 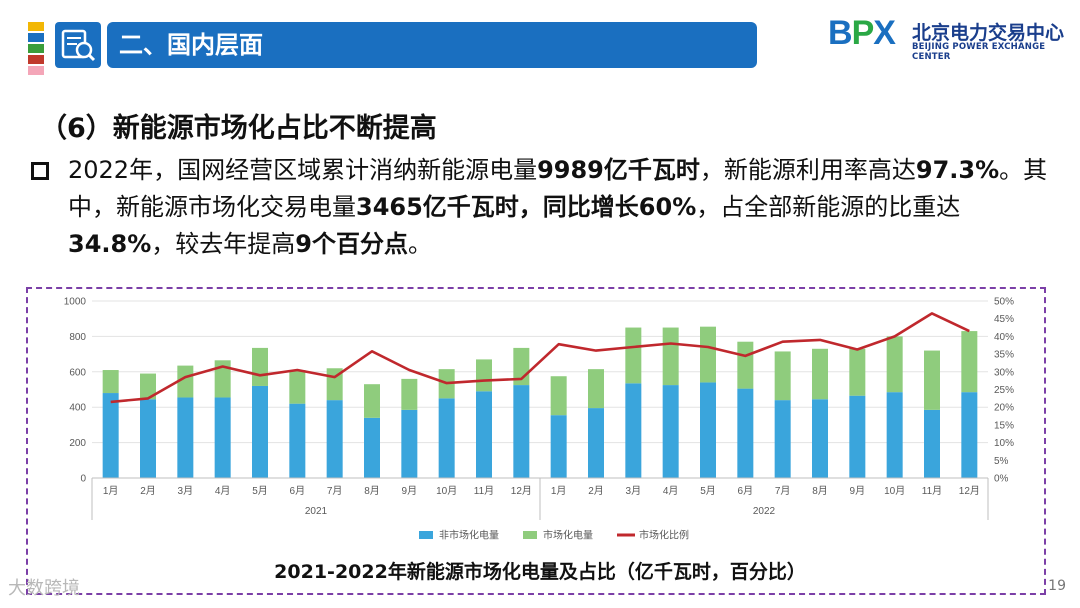 I want to click on x-tick-label: 12月, so click(x=969, y=491).